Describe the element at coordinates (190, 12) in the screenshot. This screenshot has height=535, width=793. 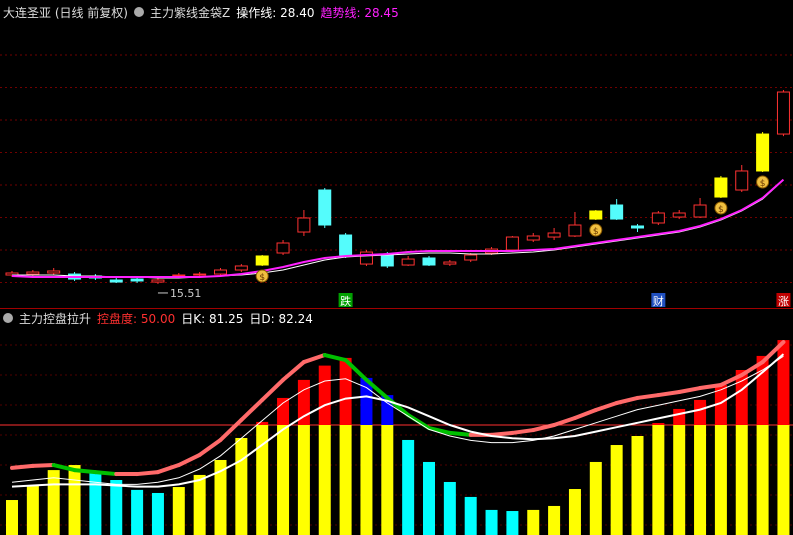
I see `indicator-name: 主力紫线金袋Z` at that location.